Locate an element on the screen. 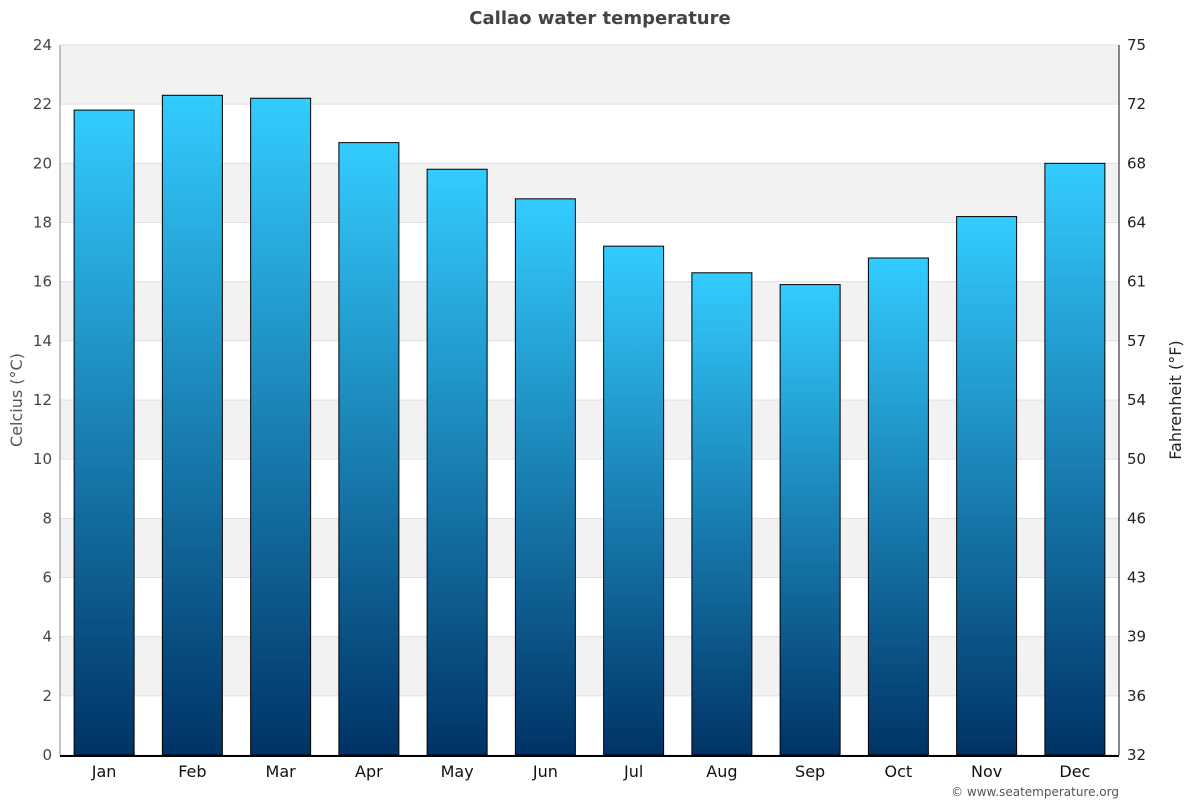 The width and height of the screenshot is (1200, 804). x-tick-label: Oct is located at coordinates (899, 771).